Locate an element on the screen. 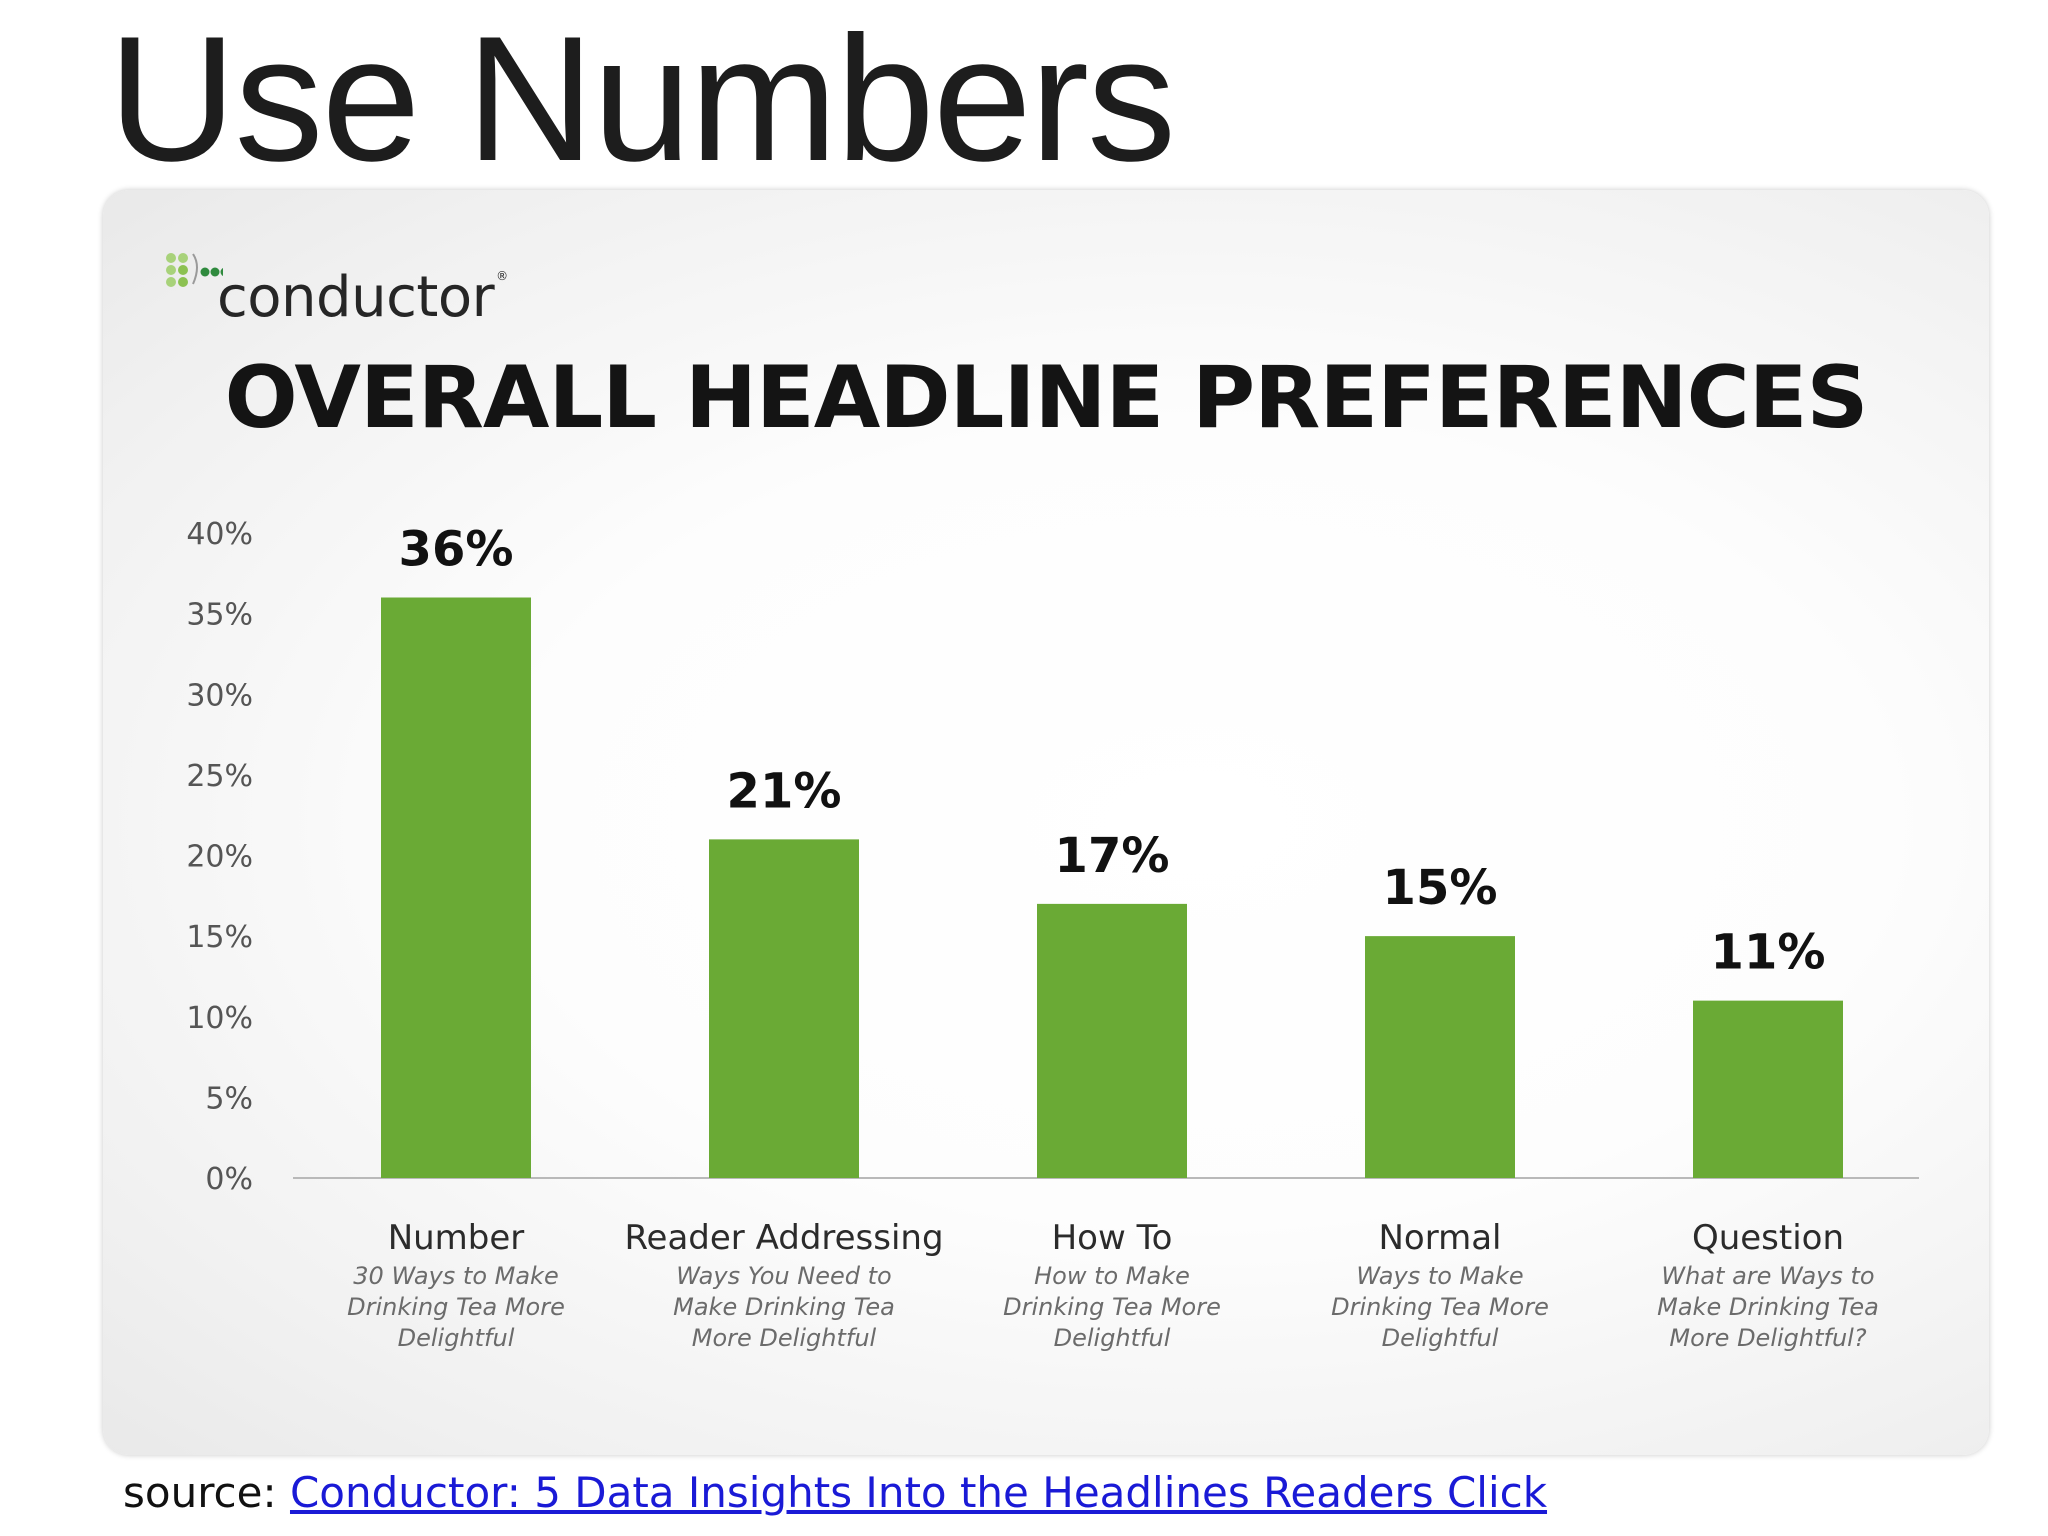  bar-value-label: 21% is located at coordinates (784, 791).